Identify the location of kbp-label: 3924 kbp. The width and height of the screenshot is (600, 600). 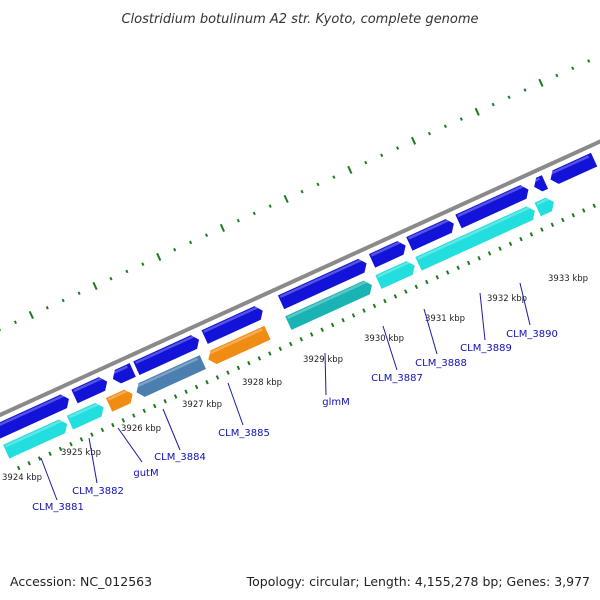
(22, 478).